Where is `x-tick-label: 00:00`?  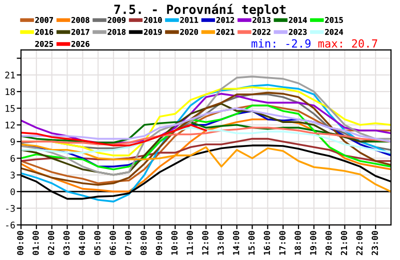 x-tick-label: 00:00 is located at coordinates (20, 243).